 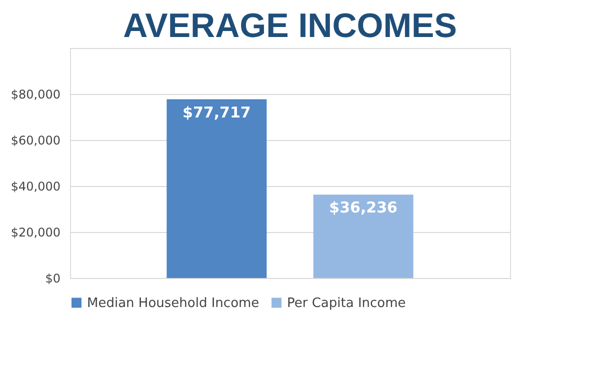 What do you see at coordinates (35, 187) in the screenshot?
I see `y-tick-label: $40,000` at bounding box center [35, 187].